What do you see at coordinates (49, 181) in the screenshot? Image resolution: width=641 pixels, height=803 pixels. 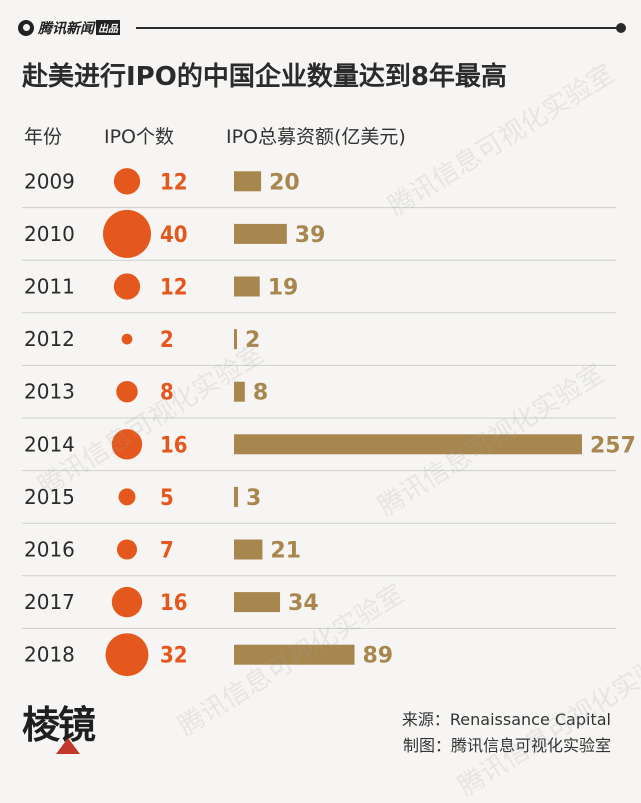 I see `year-label: 2009` at bounding box center [49, 181].